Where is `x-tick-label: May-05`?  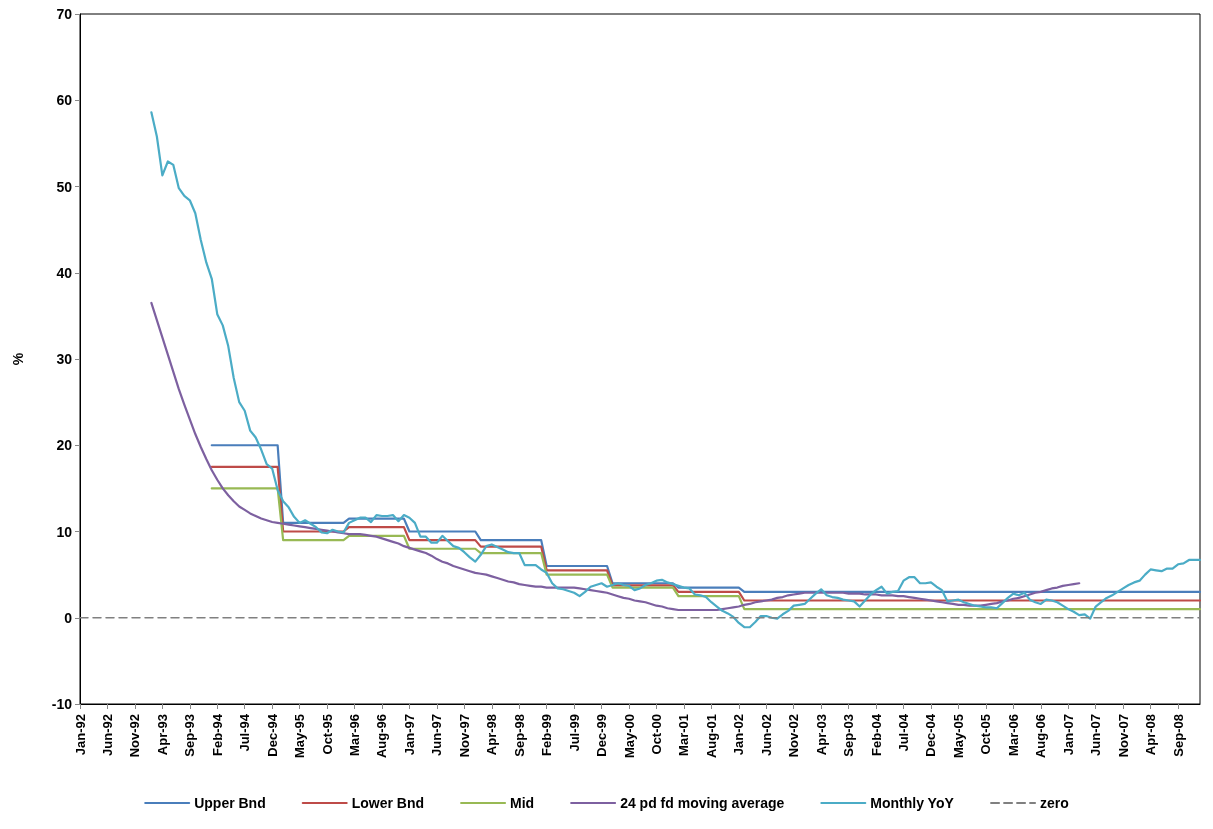
x-tick-label: May-05 is located at coordinates (958, 736).